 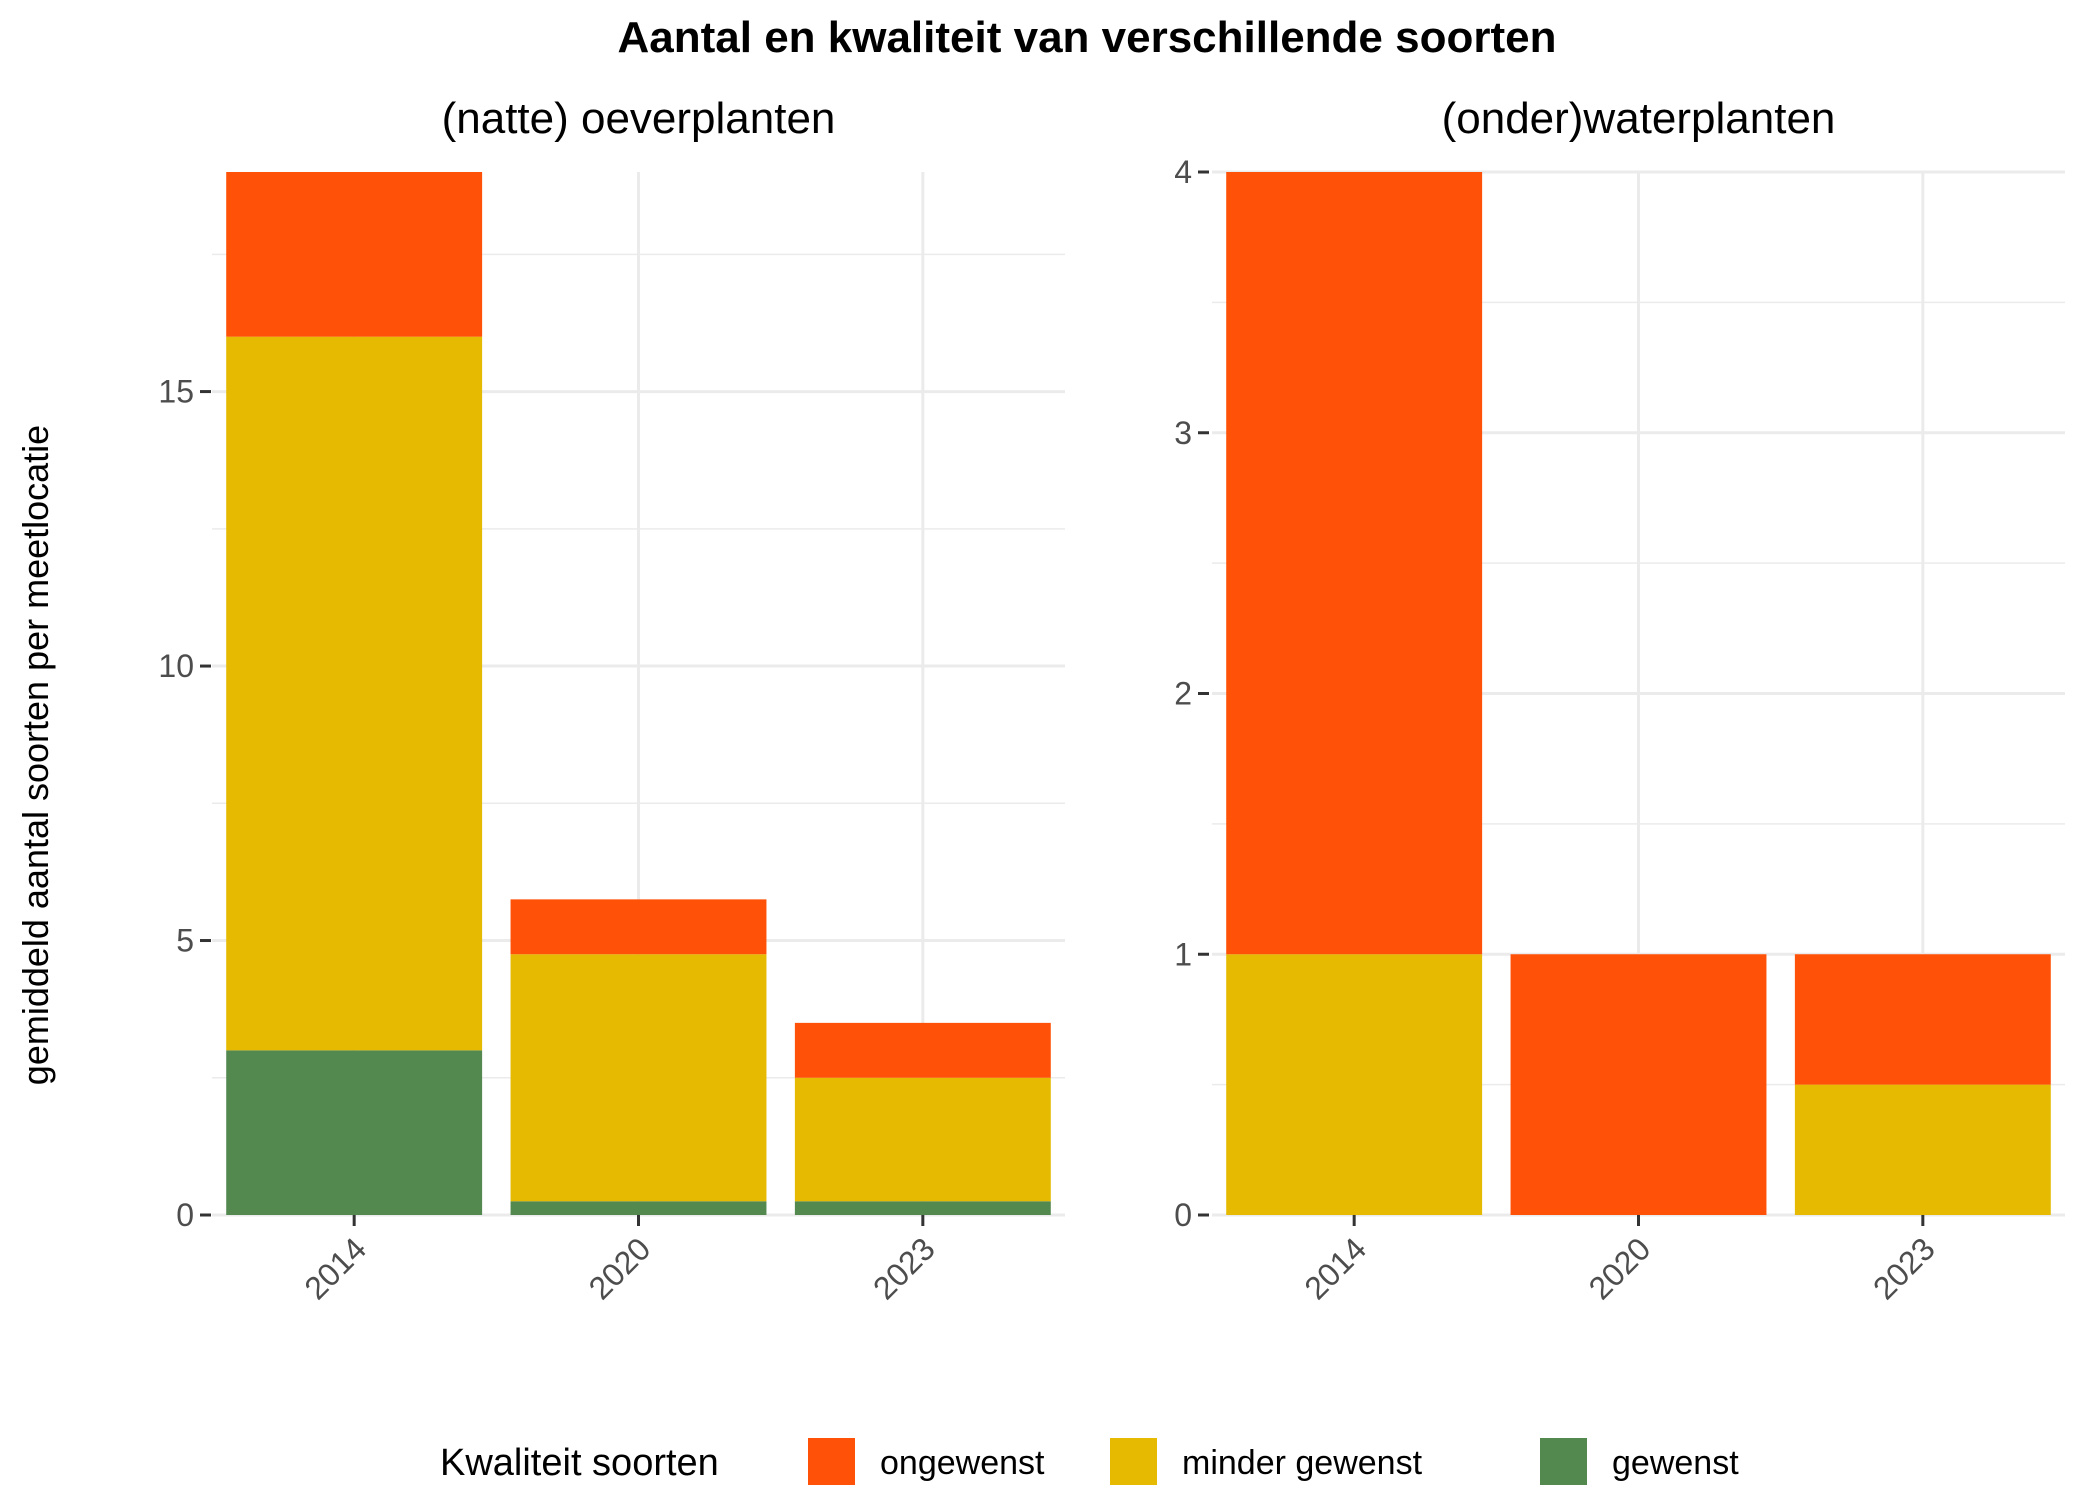 I want to click on legend-label: ongewenst, so click(x=962, y=1463).